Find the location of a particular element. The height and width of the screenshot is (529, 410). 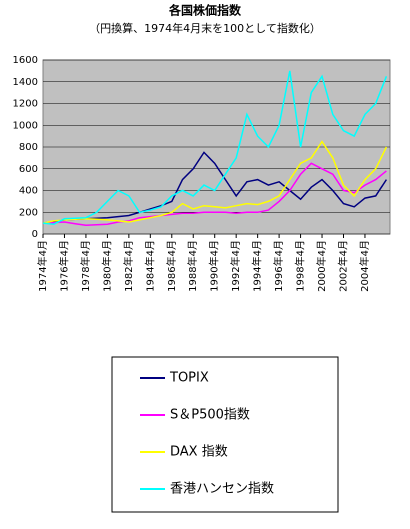

x-tick-label: 2004年4月 is located at coordinates (364, 266).